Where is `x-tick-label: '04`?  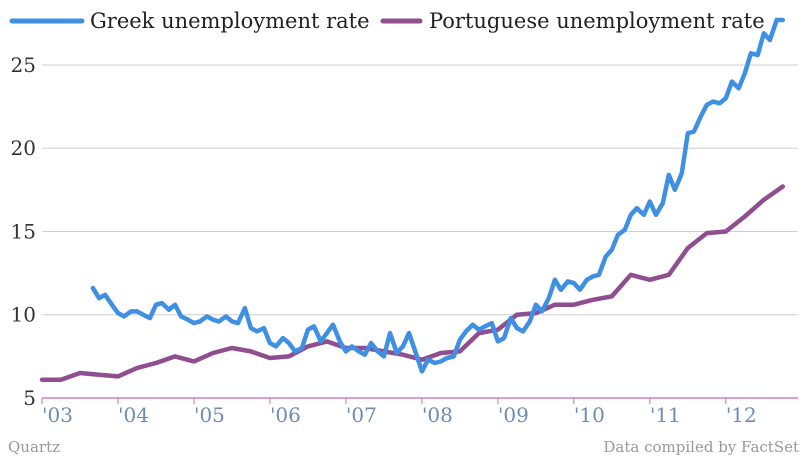
x-tick-label: '04 is located at coordinates (133, 415).